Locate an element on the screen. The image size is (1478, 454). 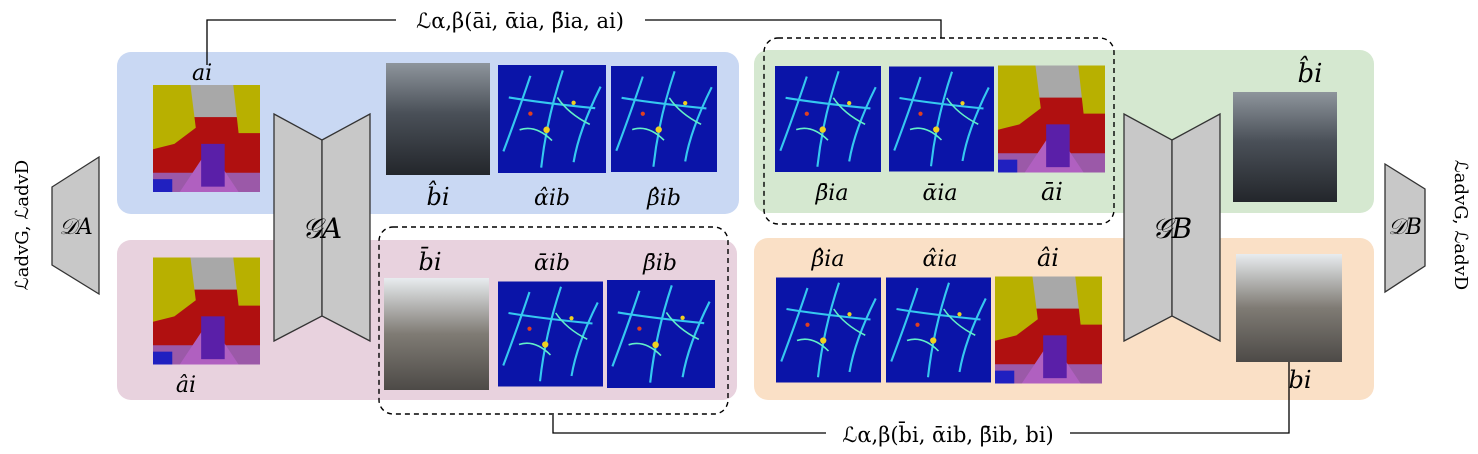
label-b-hat-top: b̂i is located at coordinates (437, 195).